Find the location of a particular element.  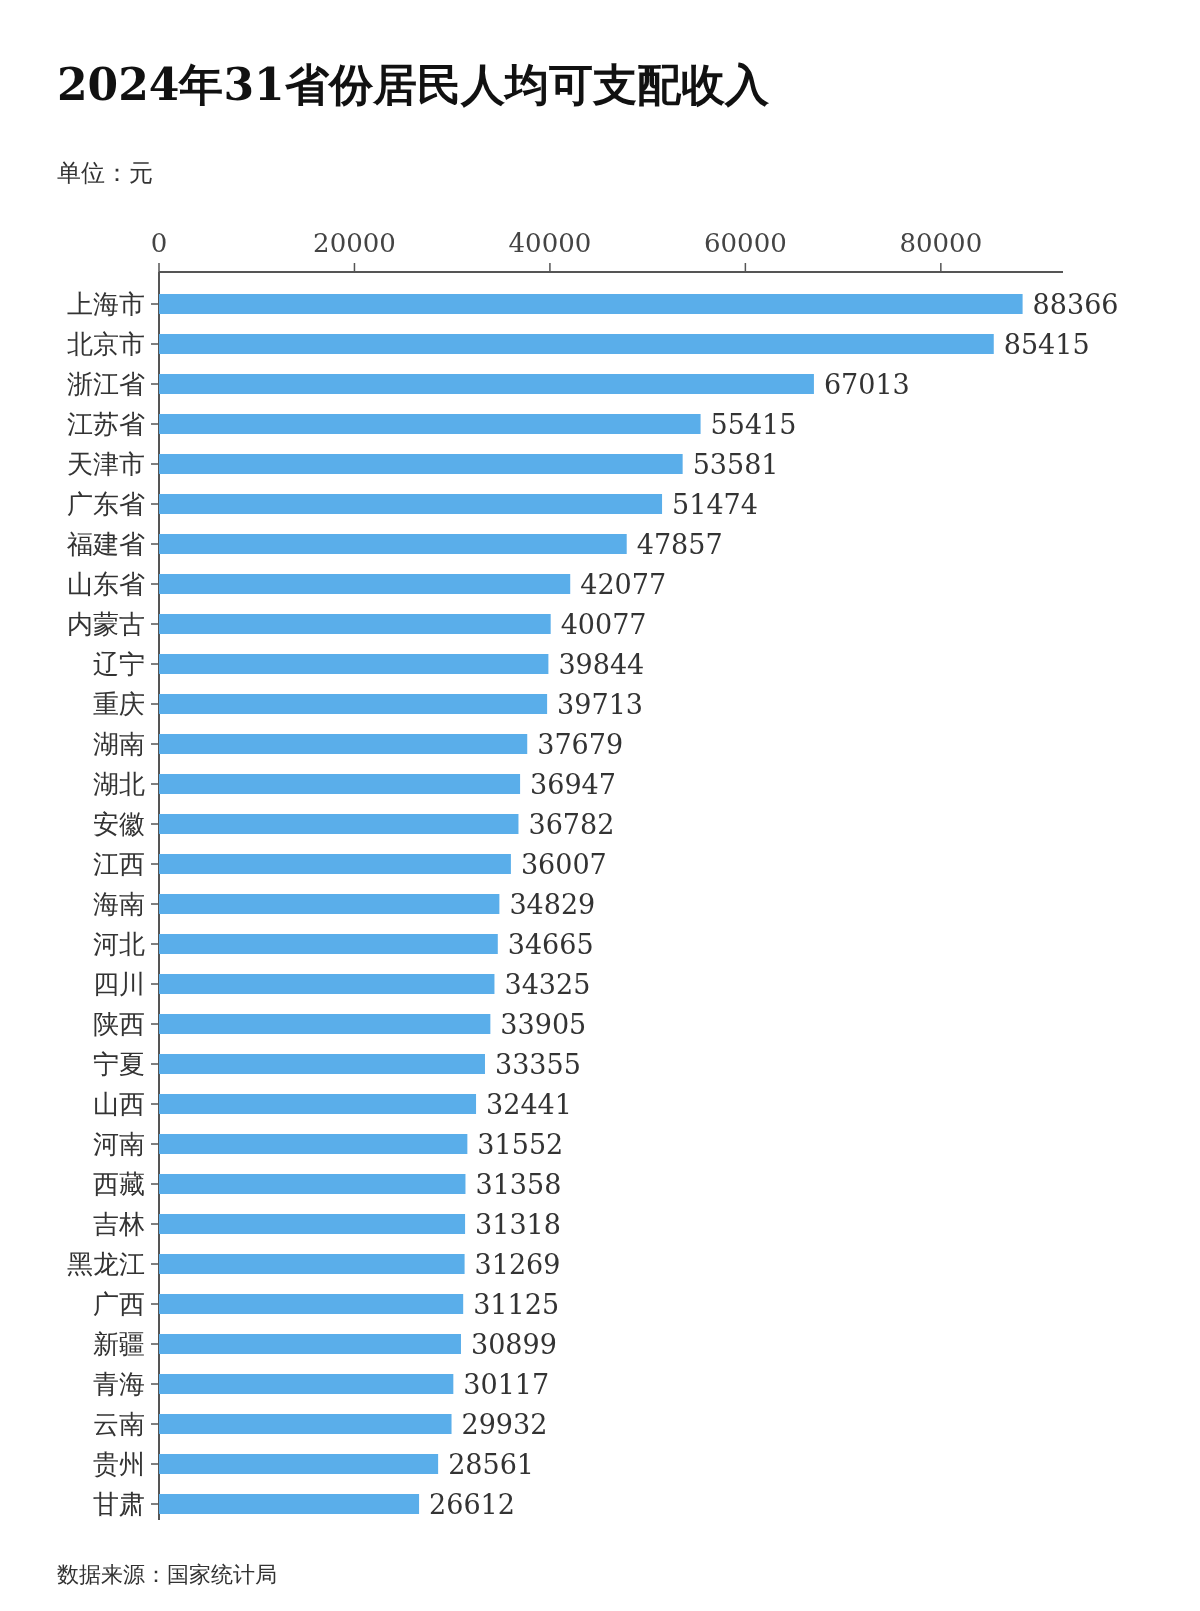

data-label: 31552 is located at coordinates (520, 1144).